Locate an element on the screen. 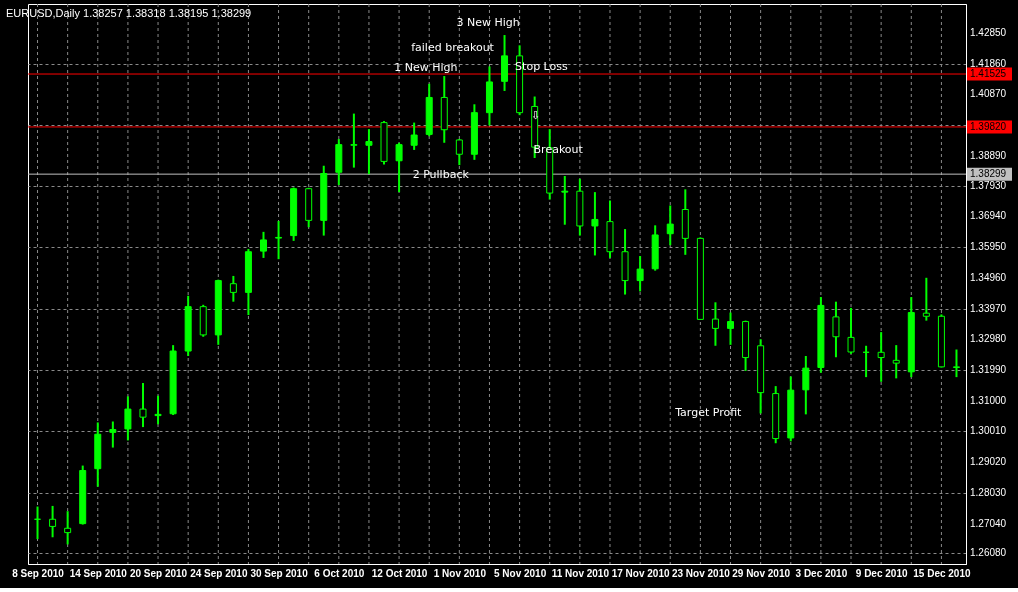  y-tick-label: 1.40870 is located at coordinates (988, 94).